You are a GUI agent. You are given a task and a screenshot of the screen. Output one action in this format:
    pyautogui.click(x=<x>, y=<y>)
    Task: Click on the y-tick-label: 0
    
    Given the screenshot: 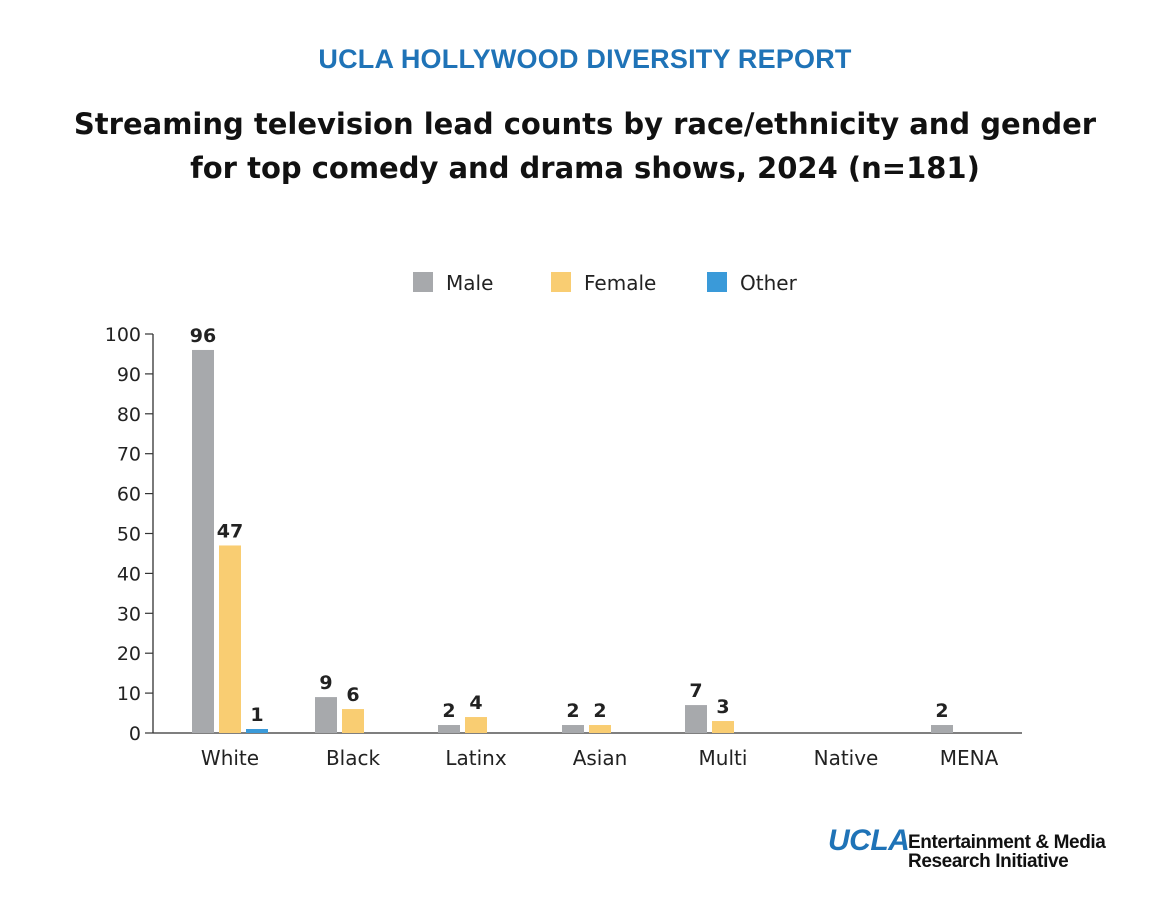 What is the action you would take?
    pyautogui.click(x=135, y=734)
    